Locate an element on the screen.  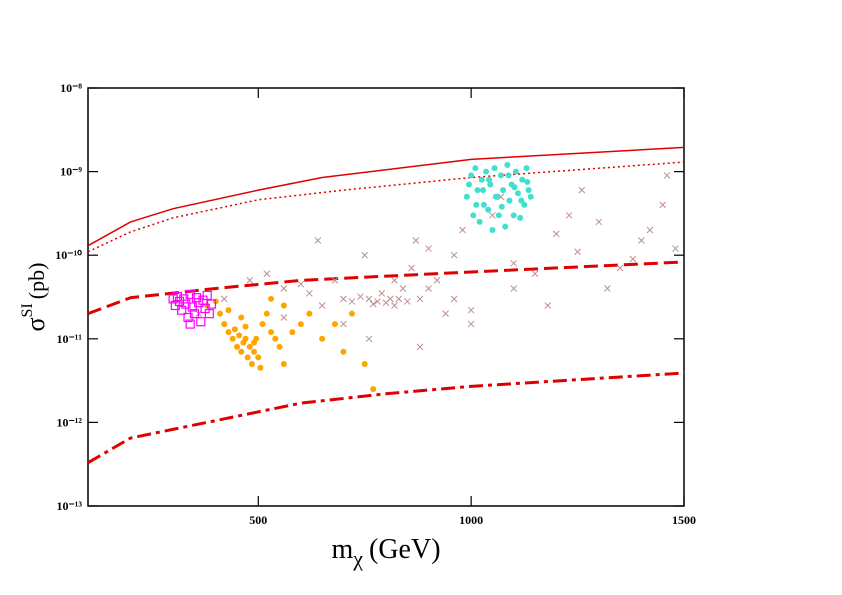
x-tick-label: 500 is located at coordinates (258, 520).